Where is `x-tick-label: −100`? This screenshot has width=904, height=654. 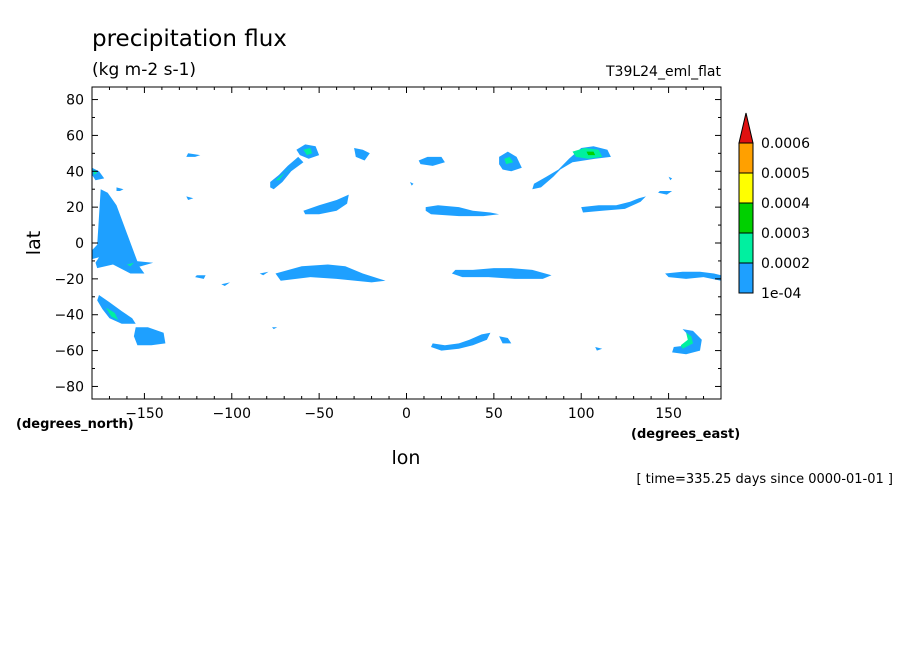
x-tick-label: −100 is located at coordinates (232, 414).